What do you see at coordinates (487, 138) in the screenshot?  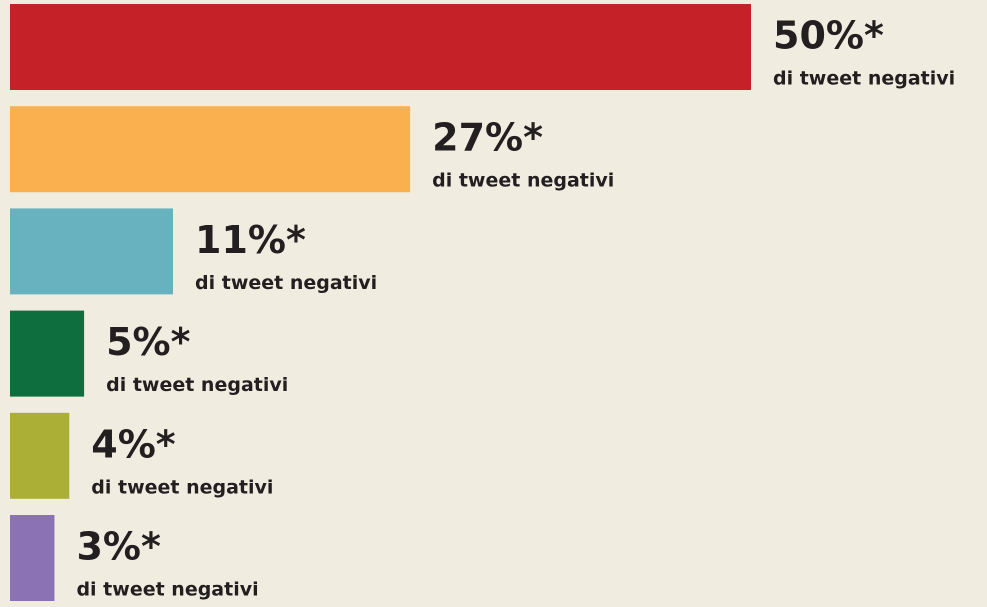 I see `value-label: 27%*` at bounding box center [487, 138].